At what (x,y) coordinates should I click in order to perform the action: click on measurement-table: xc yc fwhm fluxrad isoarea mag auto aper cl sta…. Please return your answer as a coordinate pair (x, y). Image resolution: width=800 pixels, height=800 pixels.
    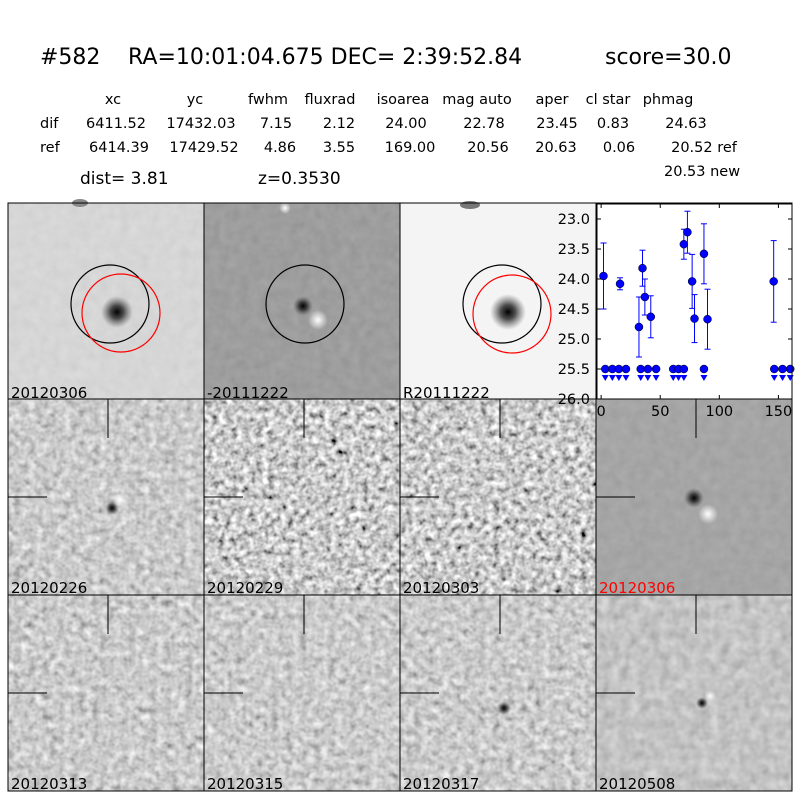
    Looking at the image, I should click on (389, 124).